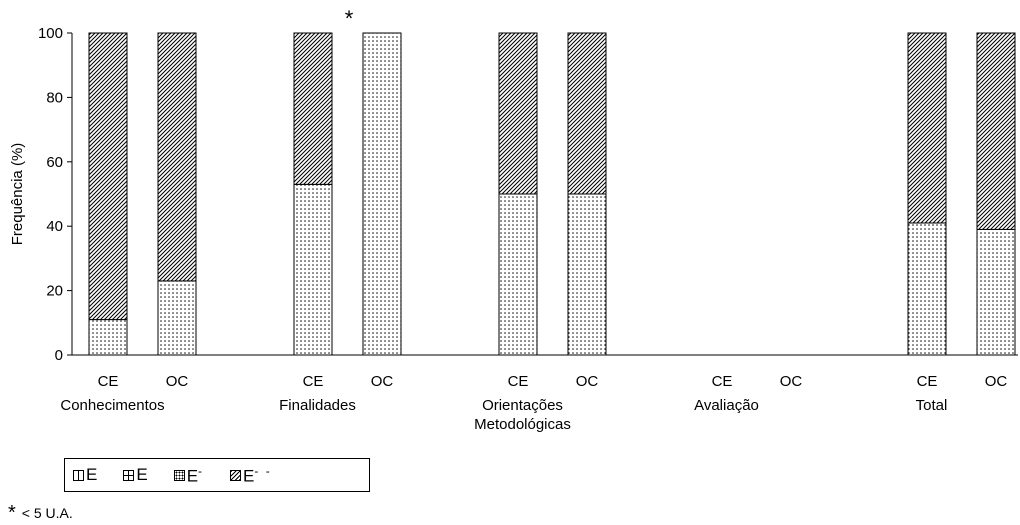  What do you see at coordinates (12, 513) in the screenshot?
I see `footnote-symbol: *` at bounding box center [12, 513].